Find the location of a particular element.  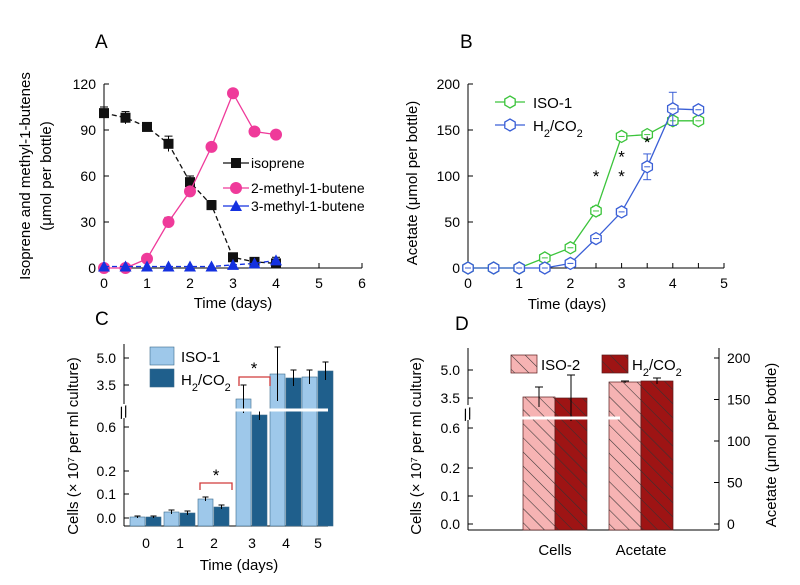

panel-c-legend-label: ISO-1 is located at coordinates (200, 357).